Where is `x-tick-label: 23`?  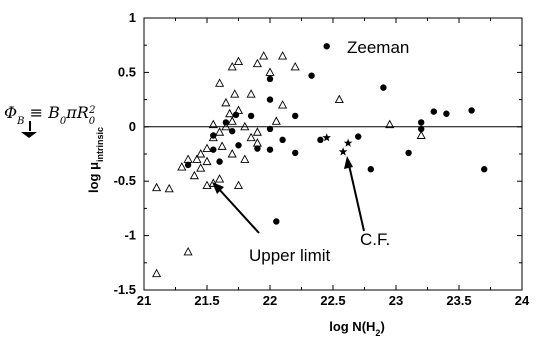 x-tick-label: 23 is located at coordinates (396, 300).